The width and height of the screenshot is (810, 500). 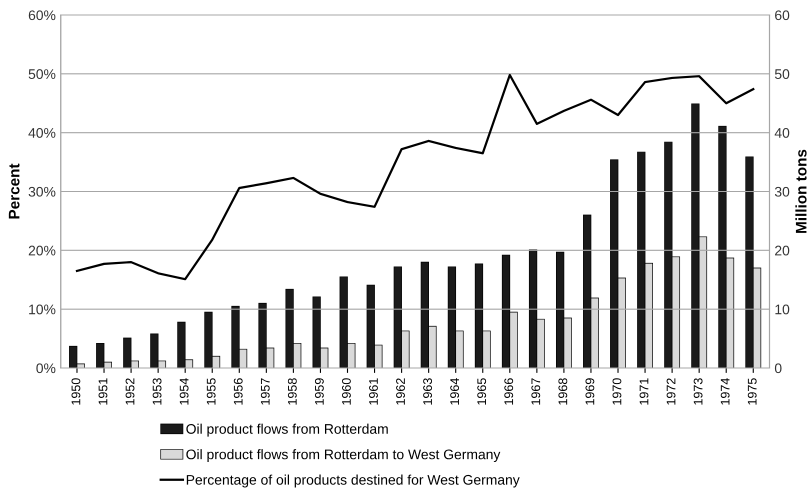 What do you see at coordinates (75, 391) in the screenshot?
I see `x-tick-label: 1950` at bounding box center [75, 391].